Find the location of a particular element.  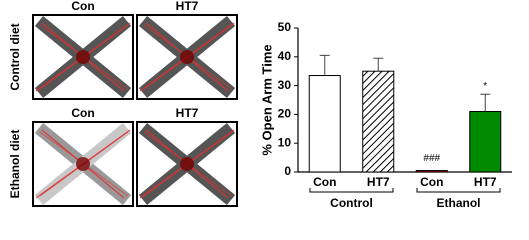

row-label: Ethanol diet is located at coordinates (15, 164).